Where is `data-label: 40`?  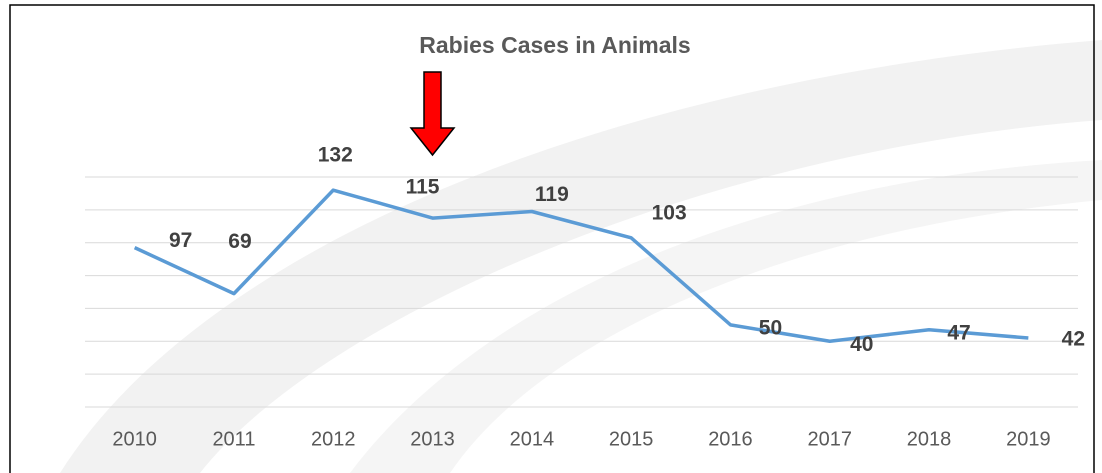
data-label: 40 is located at coordinates (861, 344).